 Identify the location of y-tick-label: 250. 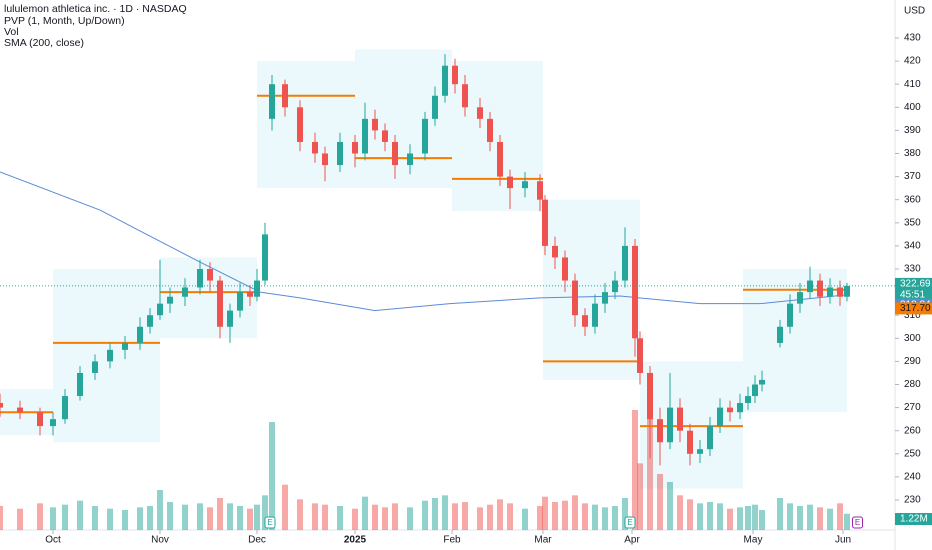
(912, 453).